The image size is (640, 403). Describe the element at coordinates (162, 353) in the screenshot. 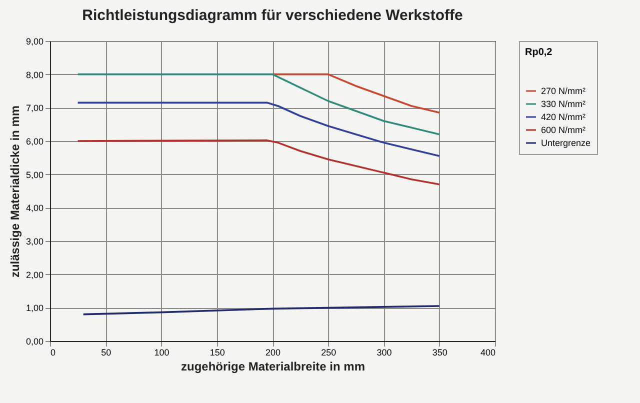

I see `x-tick-label: 100` at that location.